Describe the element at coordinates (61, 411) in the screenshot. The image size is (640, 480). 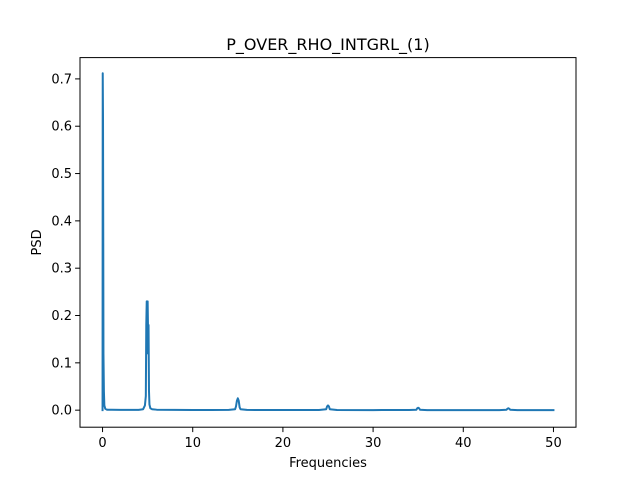
I see `y-tick-label: 0.0` at that location.